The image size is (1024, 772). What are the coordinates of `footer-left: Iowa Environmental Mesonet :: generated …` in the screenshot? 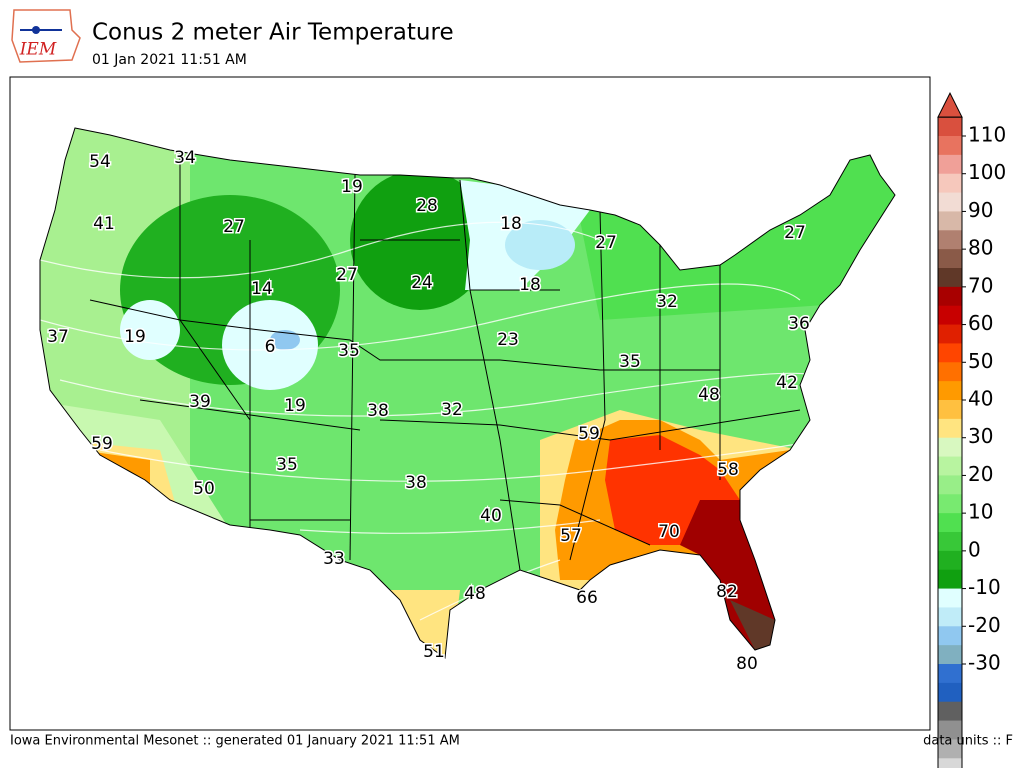 It's located at (235, 741).